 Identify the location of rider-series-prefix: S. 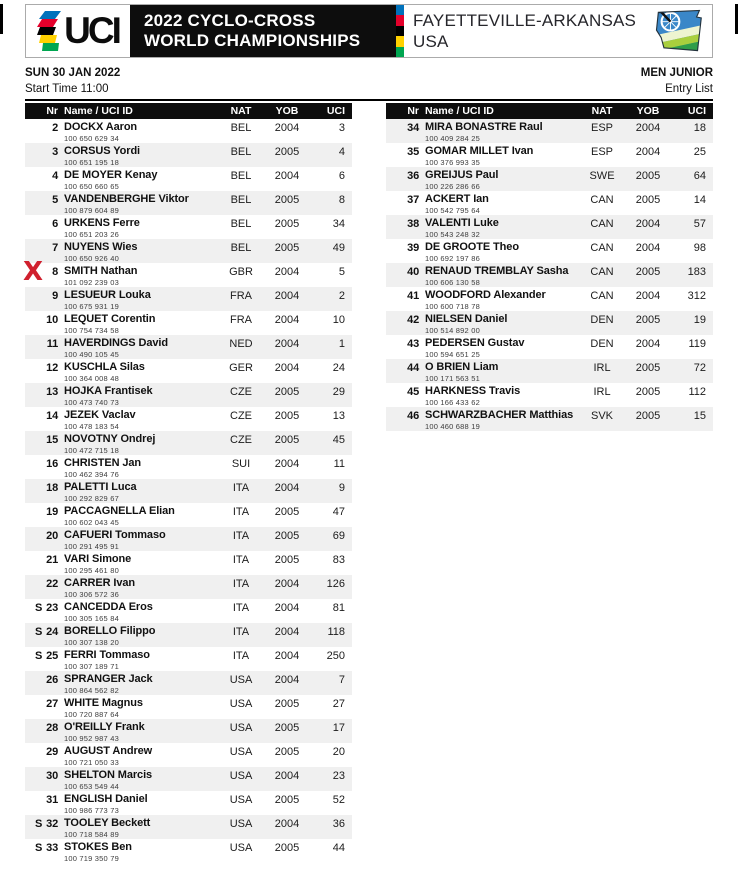
(39, 608).